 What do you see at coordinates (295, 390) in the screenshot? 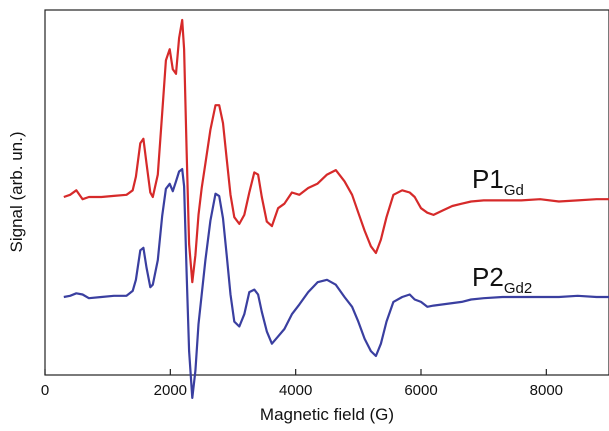
I see `x-tick-label: 4000` at bounding box center [295, 390].